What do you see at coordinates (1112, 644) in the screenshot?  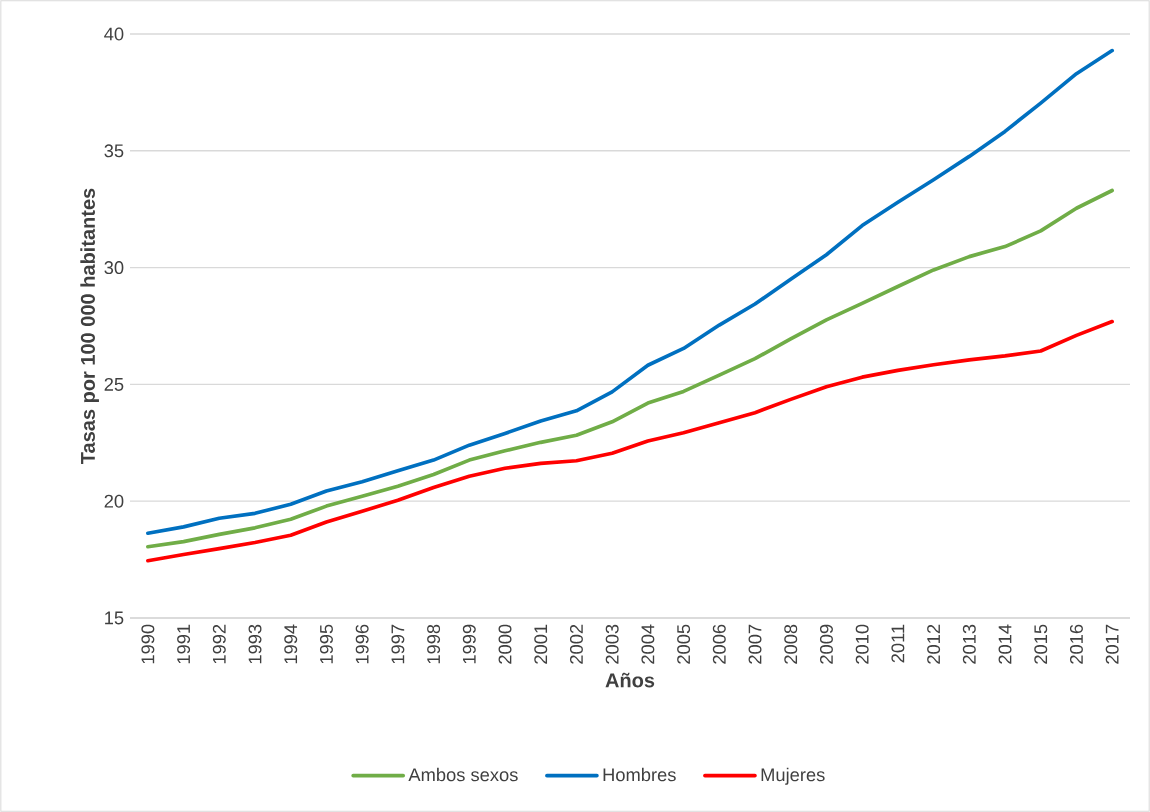 I see `x-tick-label: 2017` at bounding box center [1112, 644].